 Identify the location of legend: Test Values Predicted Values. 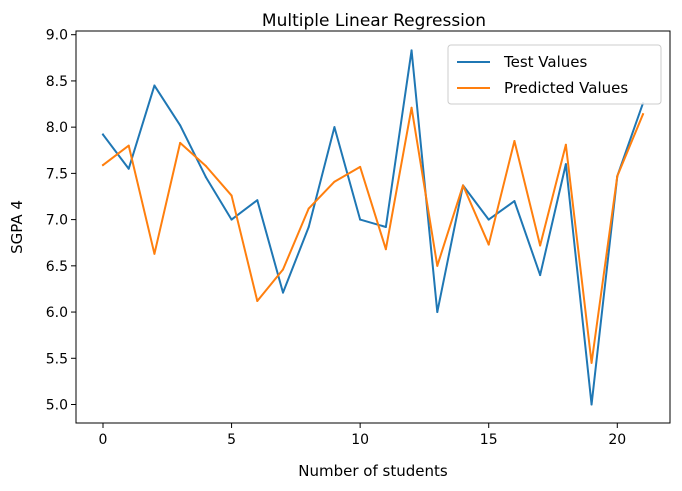
(554, 74).